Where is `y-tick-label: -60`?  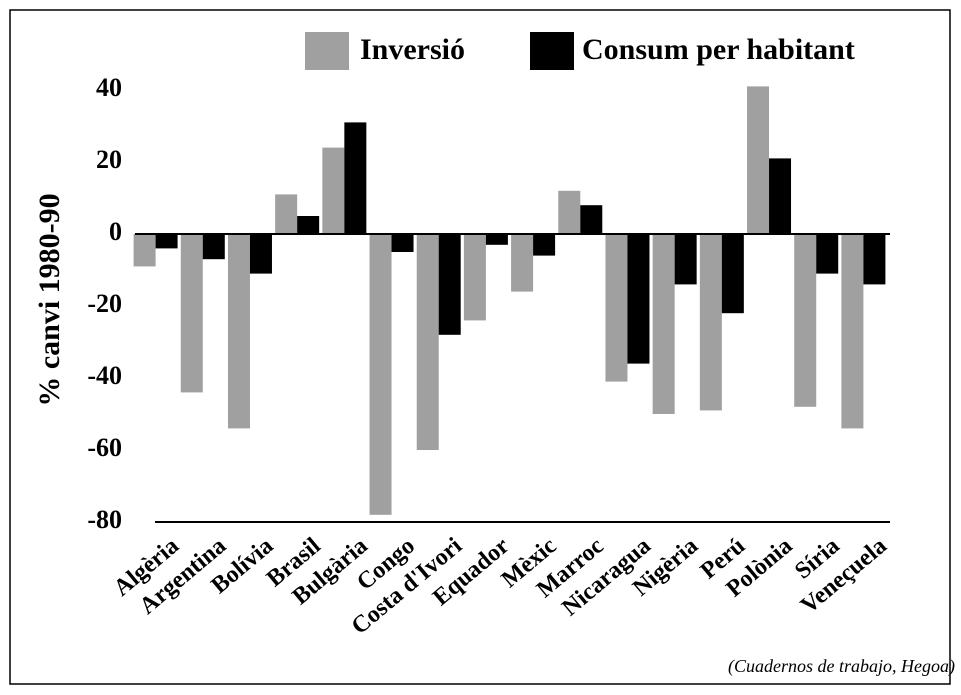 y-tick-label: -60 is located at coordinates (104, 447).